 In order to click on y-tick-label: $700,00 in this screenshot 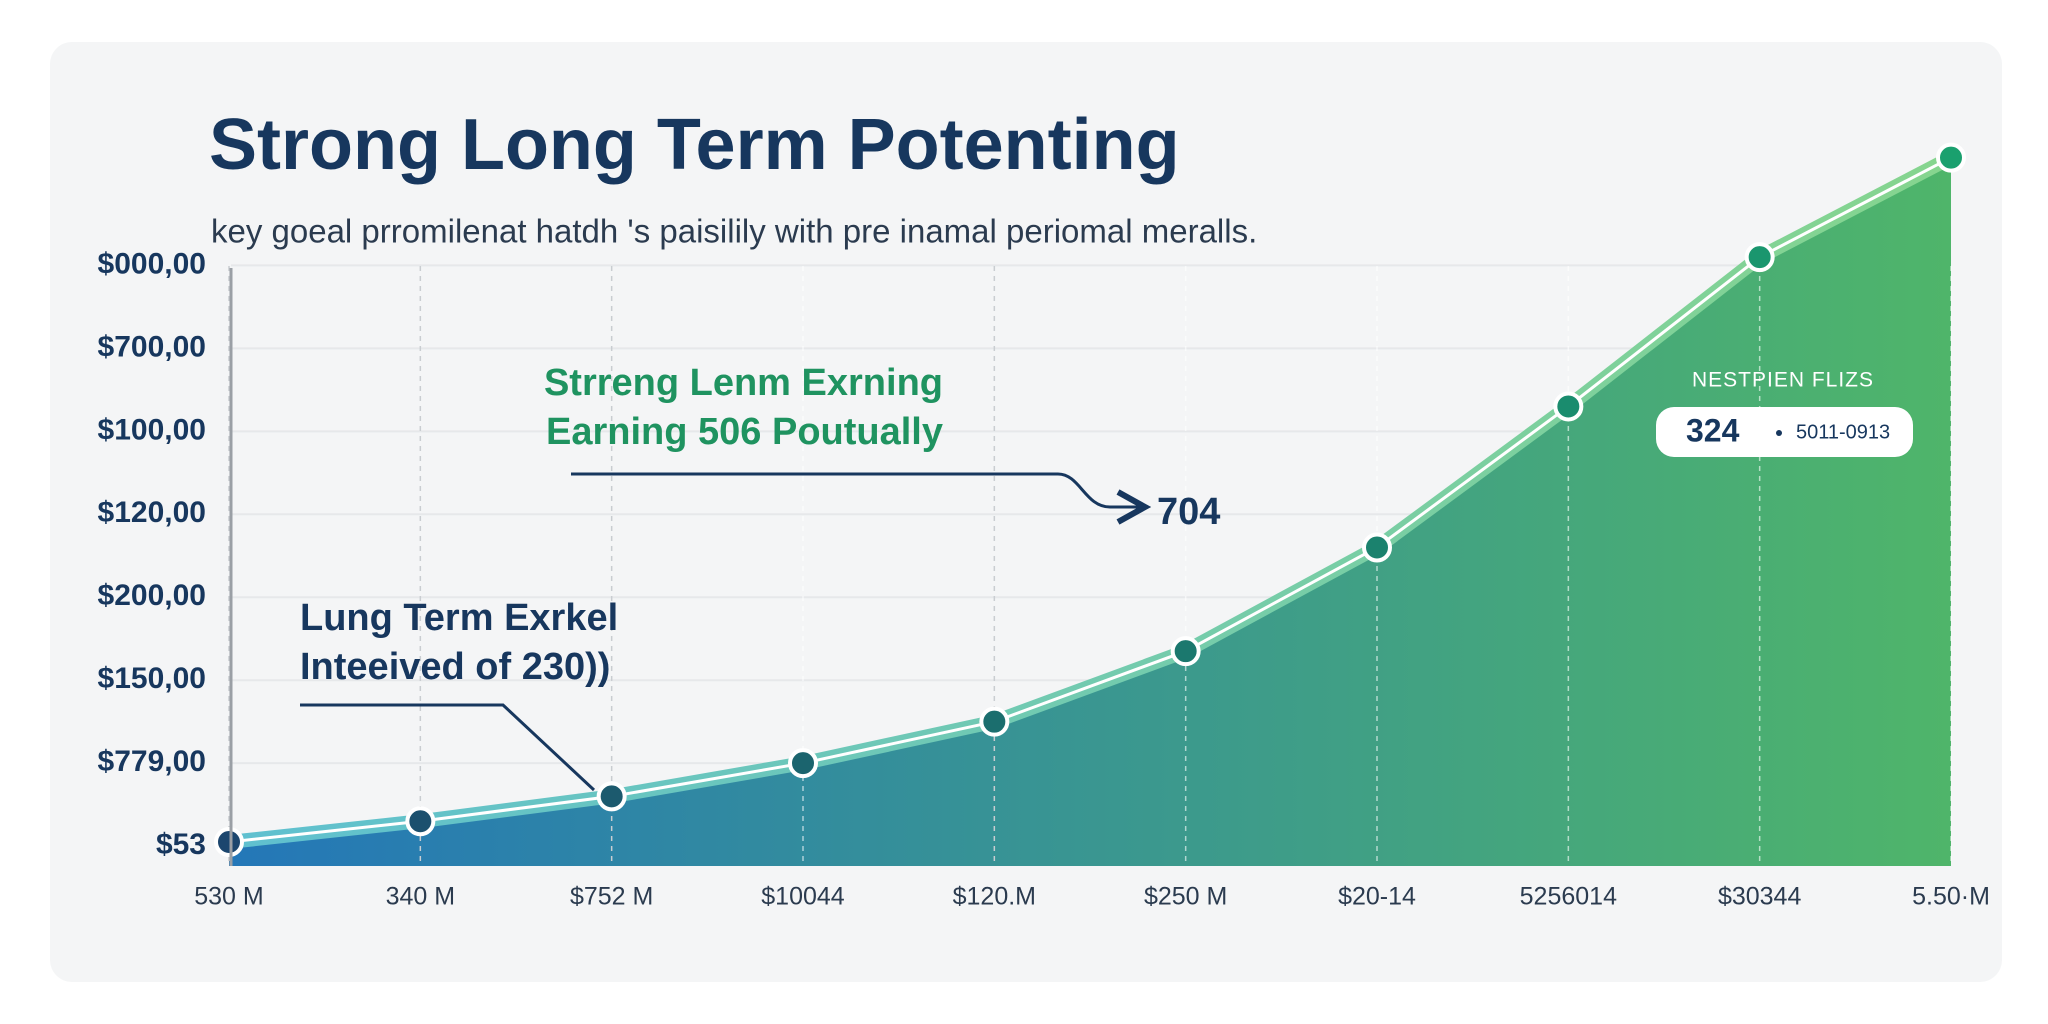, I will do `click(152, 346)`.